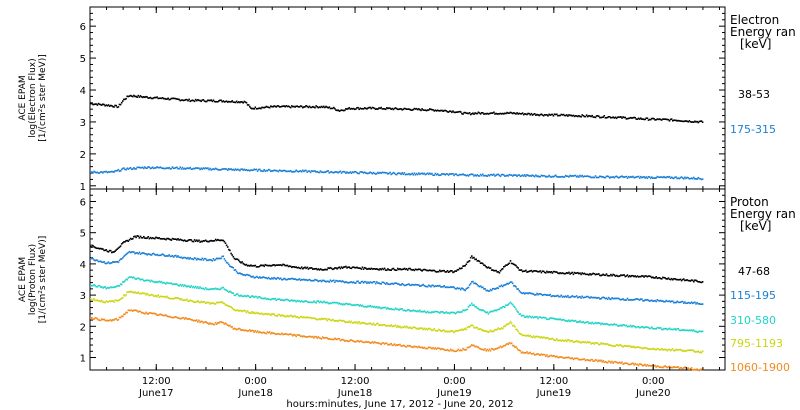 This screenshot has height=410, width=800. I want to click on xtick-label-time: 12:00, so click(156, 381).